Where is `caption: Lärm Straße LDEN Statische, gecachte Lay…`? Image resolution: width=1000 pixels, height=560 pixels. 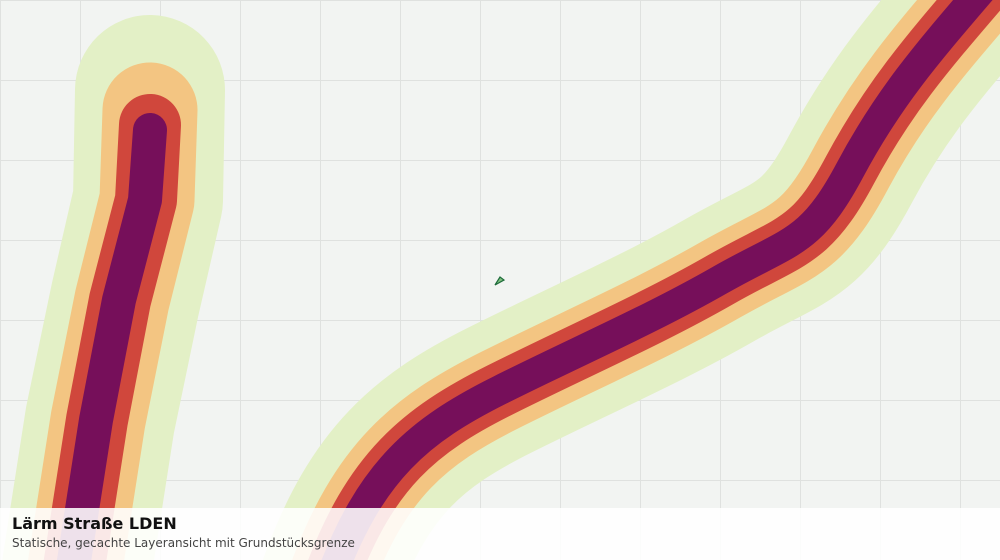 caption: Lärm Straße LDEN Statische, gecachte Lay… is located at coordinates (500, 534).